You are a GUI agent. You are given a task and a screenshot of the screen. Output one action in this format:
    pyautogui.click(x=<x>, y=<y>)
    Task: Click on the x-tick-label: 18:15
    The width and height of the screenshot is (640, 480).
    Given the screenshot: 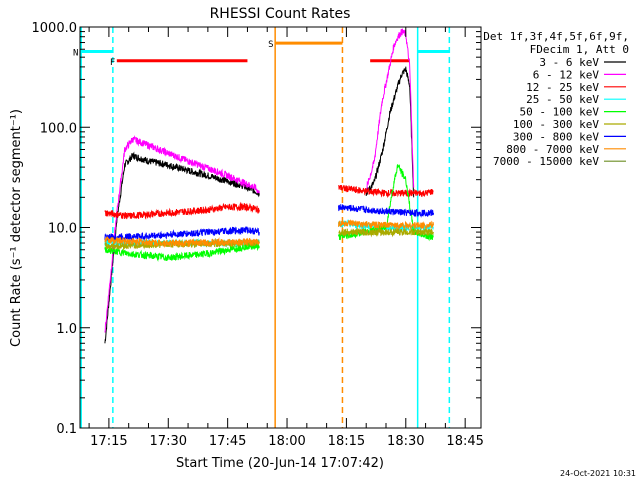 What is the action you would take?
    pyautogui.click(x=346, y=441)
    